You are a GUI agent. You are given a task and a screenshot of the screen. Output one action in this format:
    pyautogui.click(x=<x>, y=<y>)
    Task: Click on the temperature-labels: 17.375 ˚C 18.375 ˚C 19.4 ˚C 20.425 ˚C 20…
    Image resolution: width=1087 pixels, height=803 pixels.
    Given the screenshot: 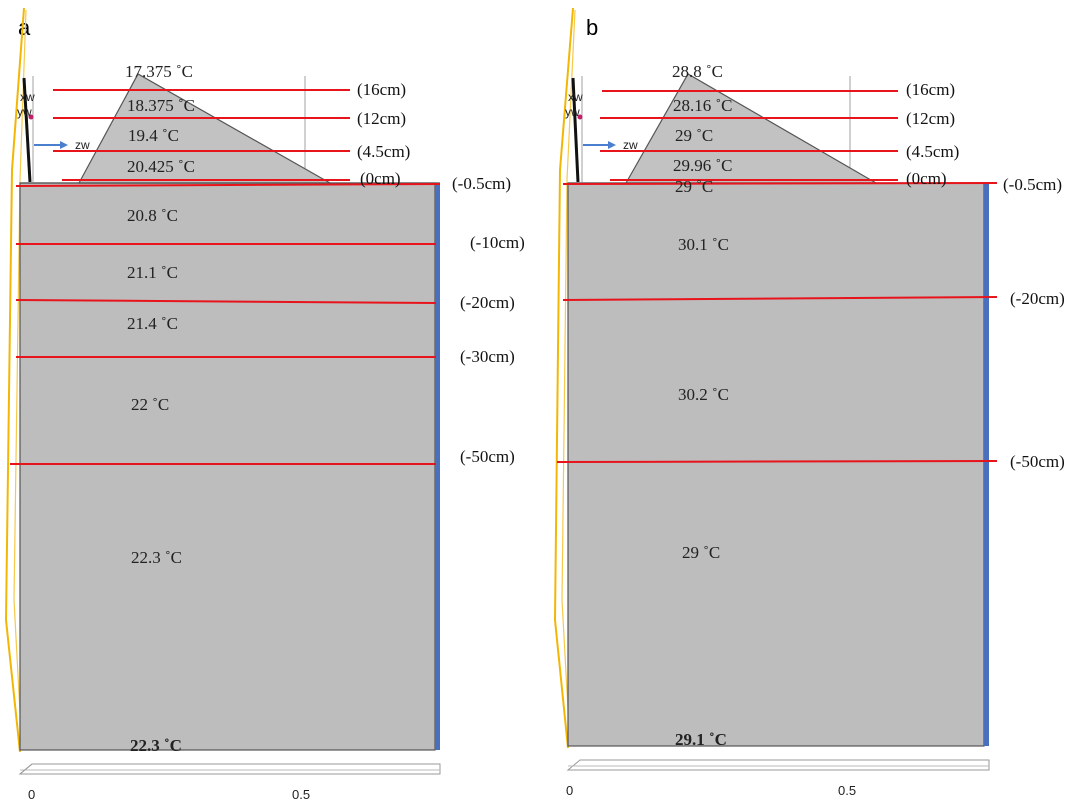 What is the action you would take?
    pyautogui.click(x=160, y=408)
    